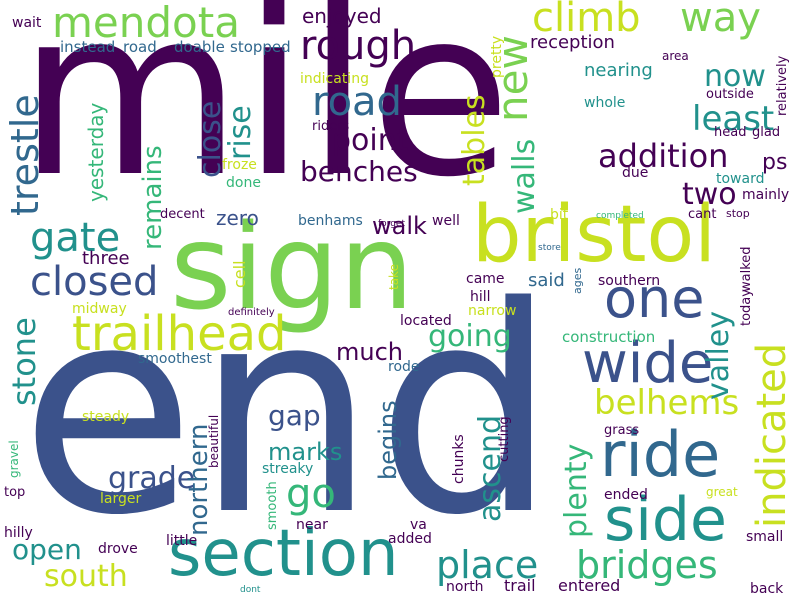 Image resolution: width=800 pixels, height=600 pixels. I want to click on word-toward: toward, so click(740, 179).